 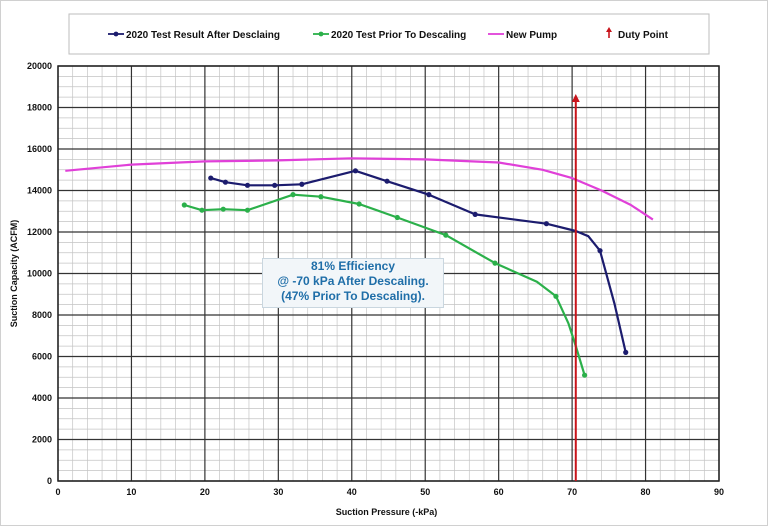 I want to click on y-tick-label: 2000, so click(x=42, y=440).